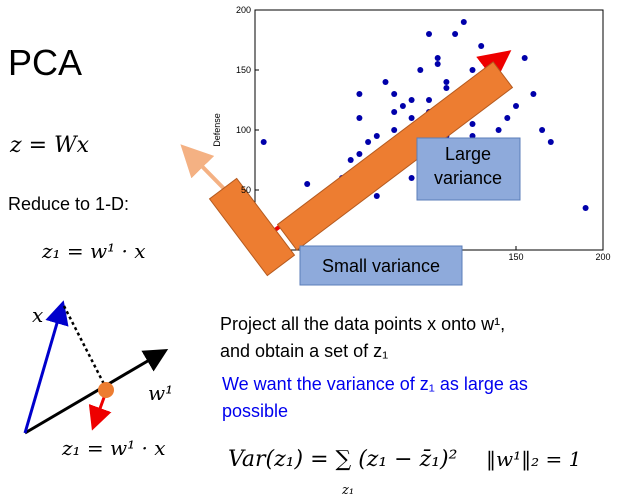 The height and width of the screenshot is (504, 638). What do you see at coordinates (243, 10) in the screenshot?
I see `y-tick-label: 200` at bounding box center [243, 10].